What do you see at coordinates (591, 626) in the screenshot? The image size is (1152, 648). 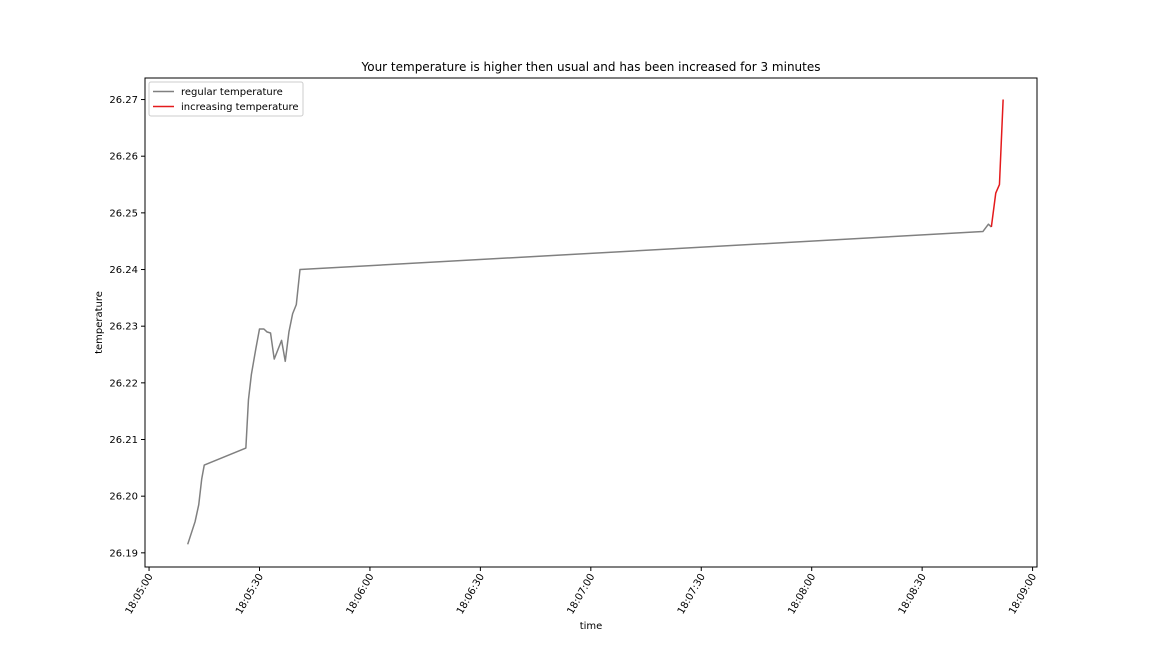 I see `x-axis-label: time` at bounding box center [591, 626].